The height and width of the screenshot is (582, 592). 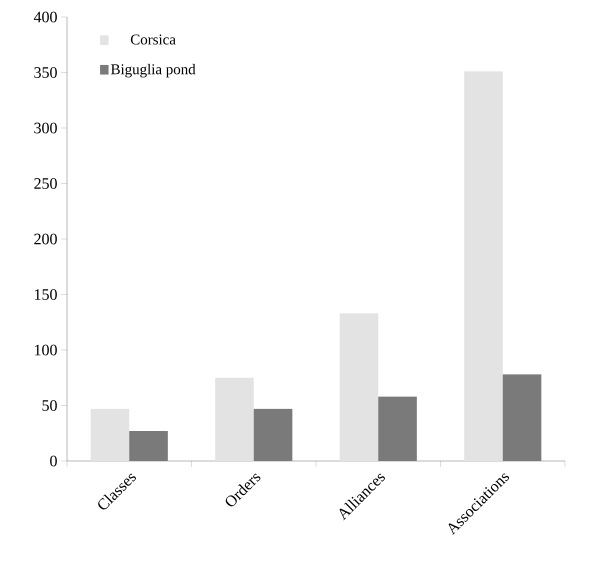 What do you see at coordinates (45, 239) in the screenshot?
I see `y-tick-label: 200` at bounding box center [45, 239].